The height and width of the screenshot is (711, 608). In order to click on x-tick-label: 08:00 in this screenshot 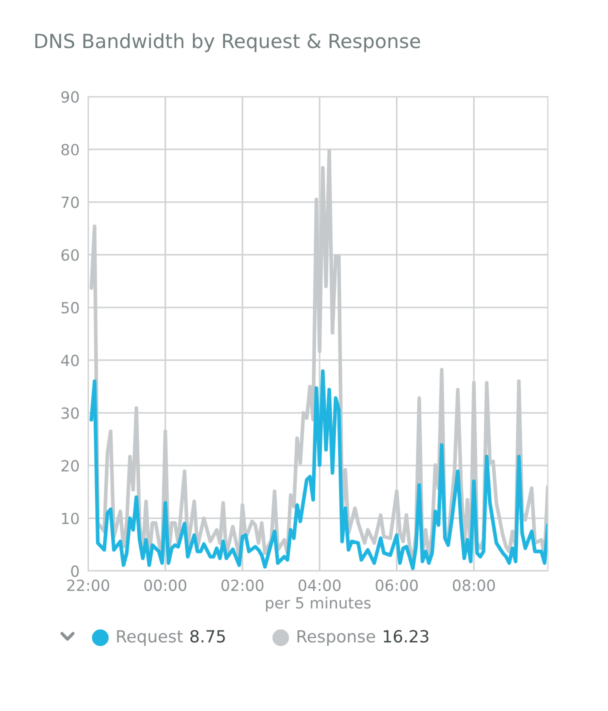, I will do `click(473, 586)`.